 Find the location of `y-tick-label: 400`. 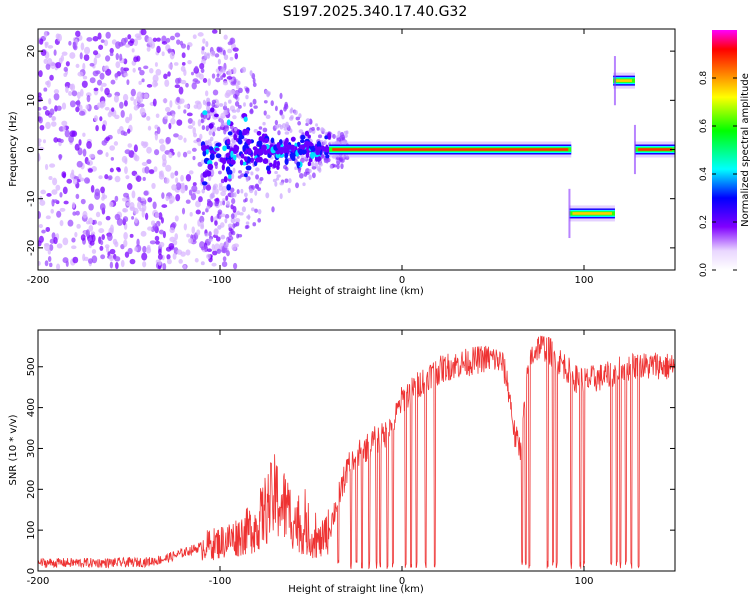

y-tick-label: 400 is located at coordinates (31, 407).